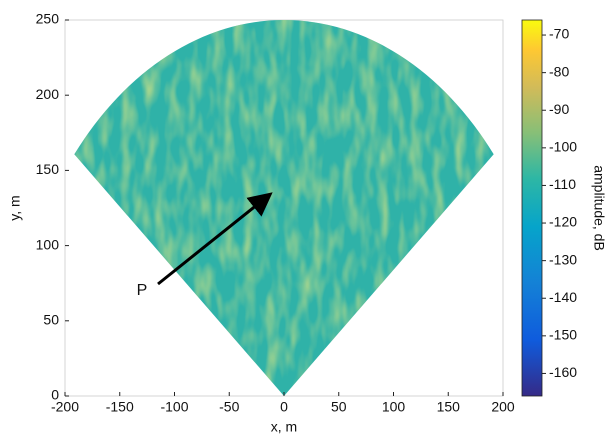 The height and width of the screenshot is (440, 612). I want to click on x-tick-label: -200, so click(65, 407).